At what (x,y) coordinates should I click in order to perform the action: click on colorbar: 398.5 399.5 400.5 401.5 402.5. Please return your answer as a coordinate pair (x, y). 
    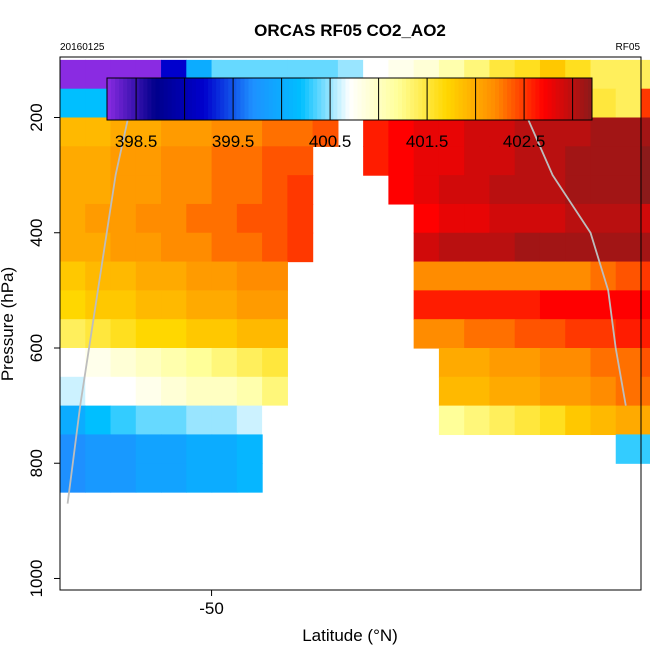
    Looking at the image, I should click on (349, 114).